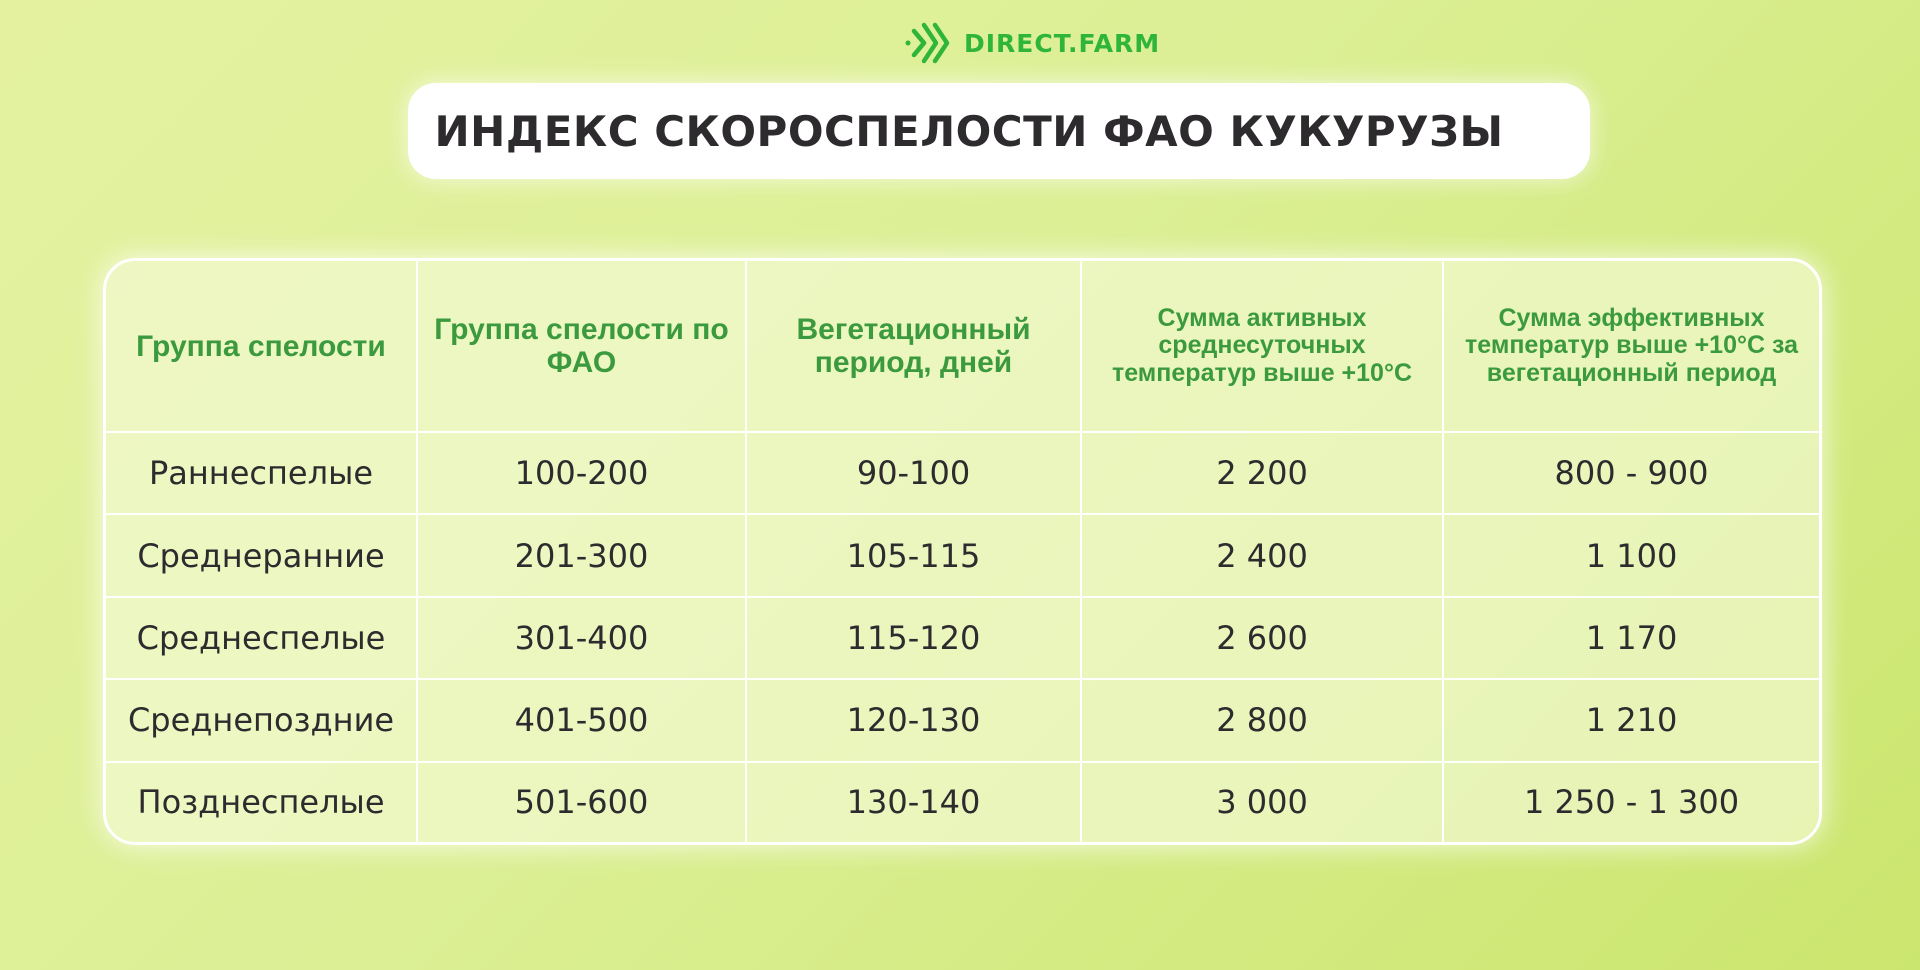 The image size is (1920, 970). I want to click on cell-effective: 1 210, so click(1630, 720).